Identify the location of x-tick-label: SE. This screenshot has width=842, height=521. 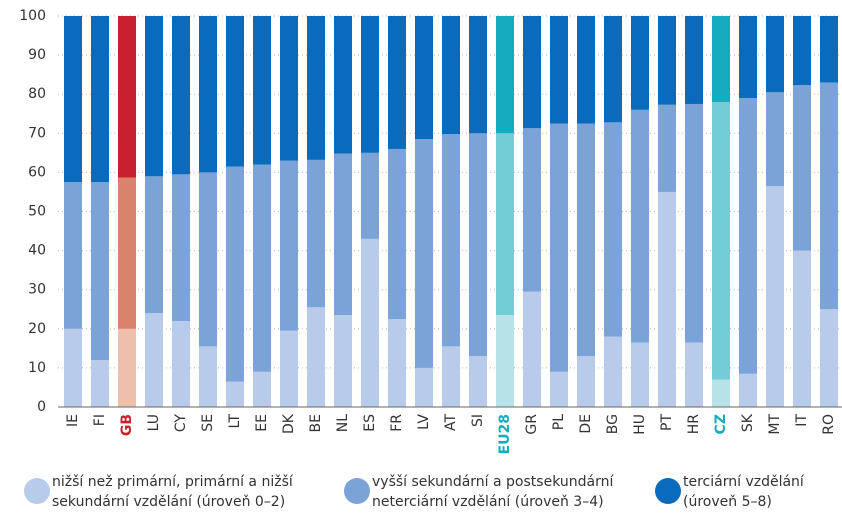
(208, 423).